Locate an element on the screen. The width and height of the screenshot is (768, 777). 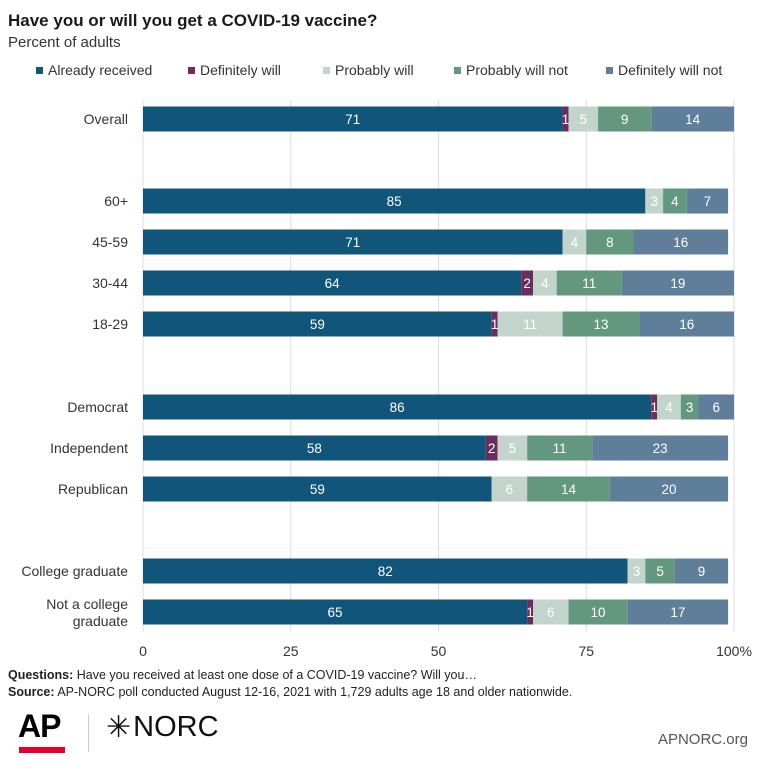
data-label: 65 is located at coordinates (335, 612).